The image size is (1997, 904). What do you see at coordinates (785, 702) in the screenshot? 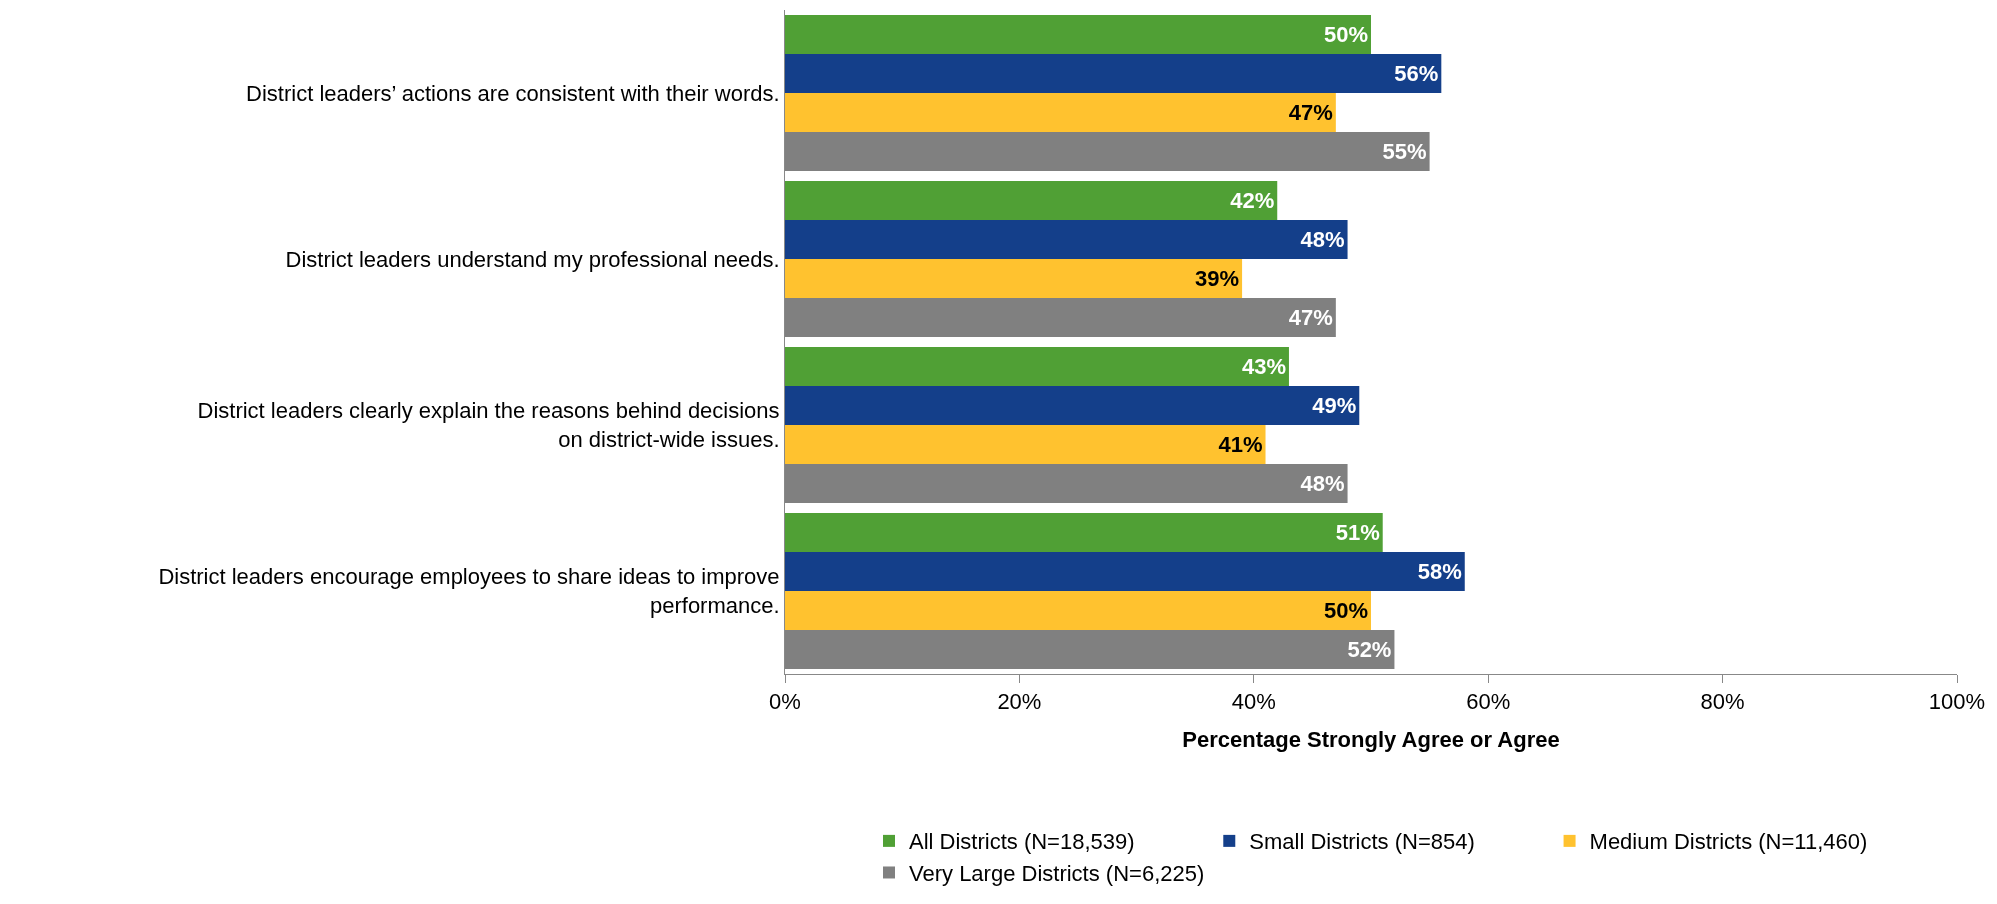
I see `x-tick-label: 0%` at bounding box center [785, 702].